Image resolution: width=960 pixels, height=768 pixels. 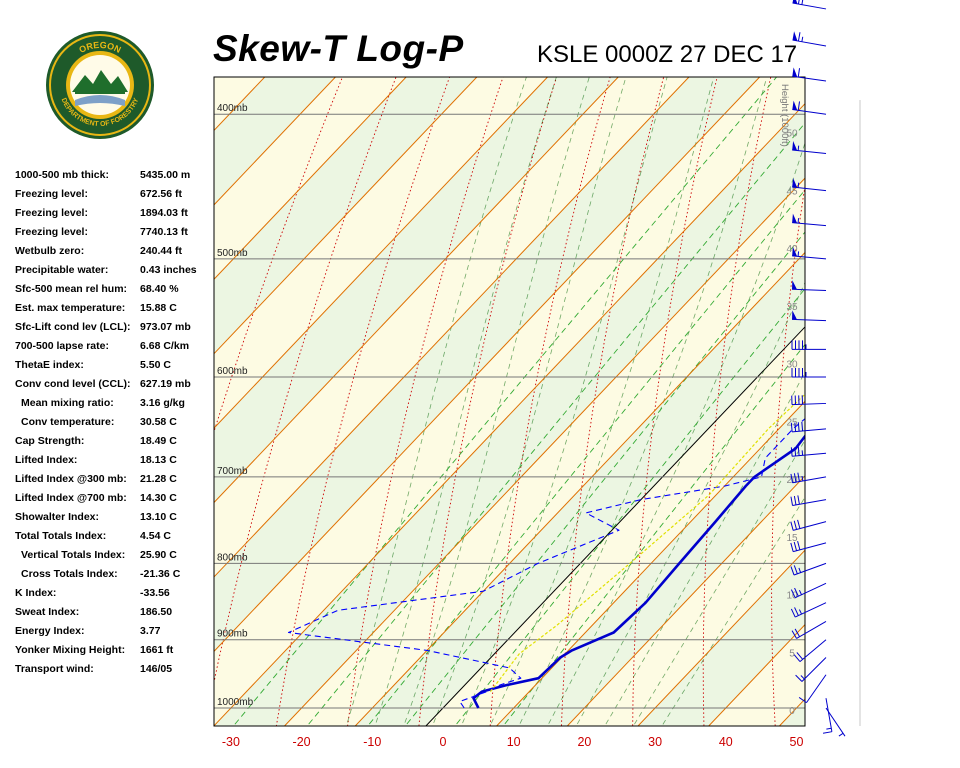 I want to click on index-label: Lifted Index @700 mb:, so click(x=71, y=498).